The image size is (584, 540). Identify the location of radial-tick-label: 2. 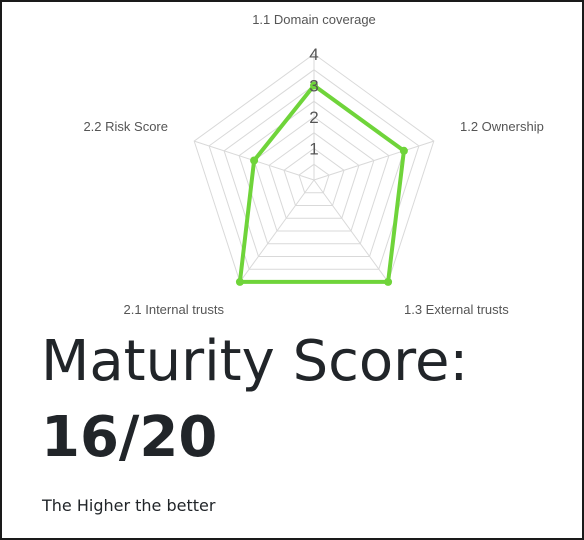
(313, 117).